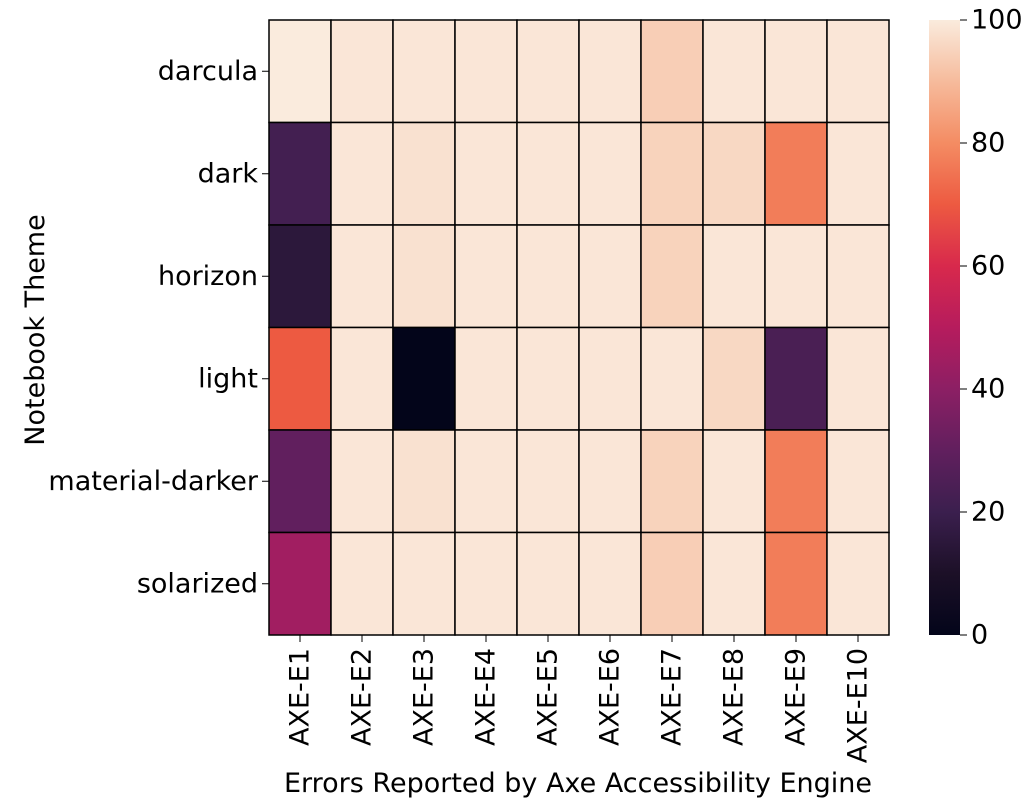 The width and height of the screenshot is (1031, 808). What do you see at coordinates (988, 512) in the screenshot?
I see `colorbar-tick-label: 20` at bounding box center [988, 512].